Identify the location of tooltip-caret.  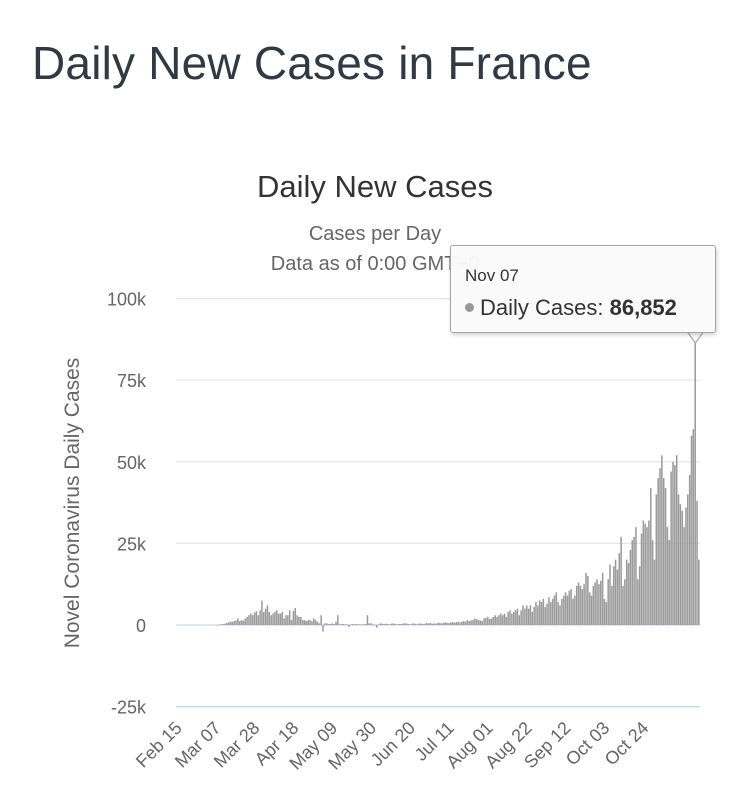
(695, 338).